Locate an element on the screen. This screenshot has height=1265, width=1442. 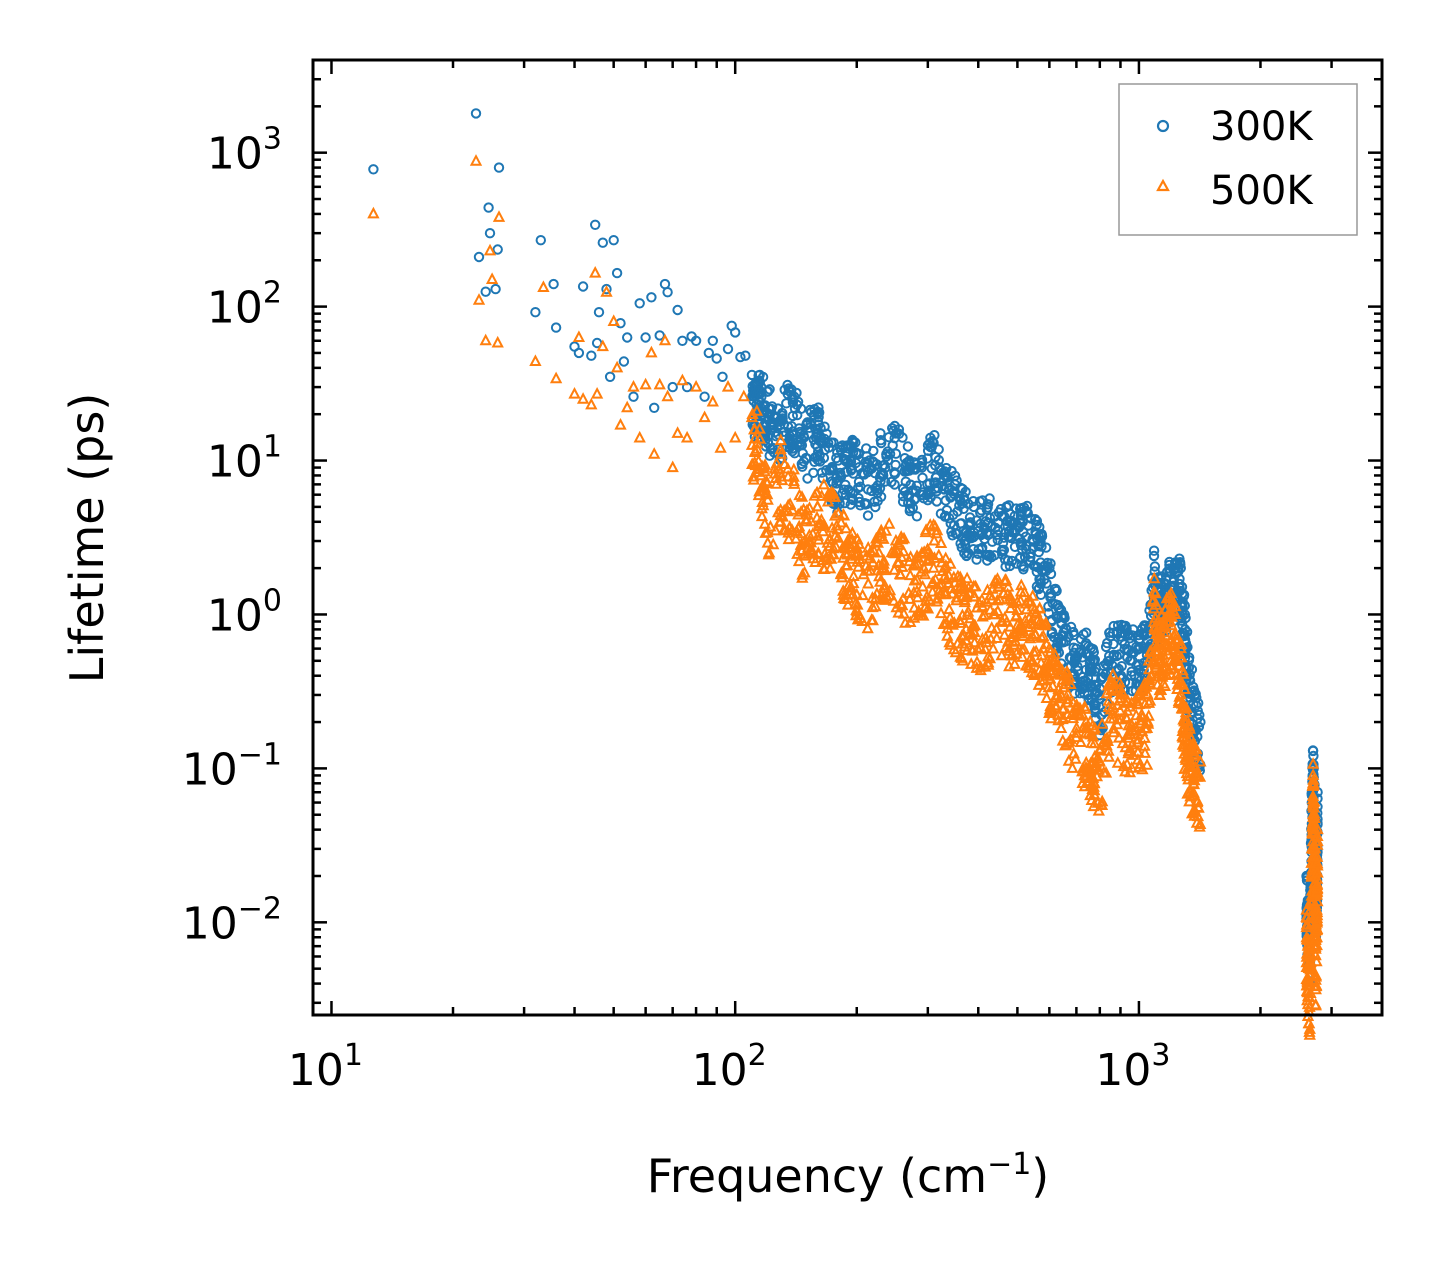
y-tick-label-0: 10⁻² is located at coordinates (232, 920).